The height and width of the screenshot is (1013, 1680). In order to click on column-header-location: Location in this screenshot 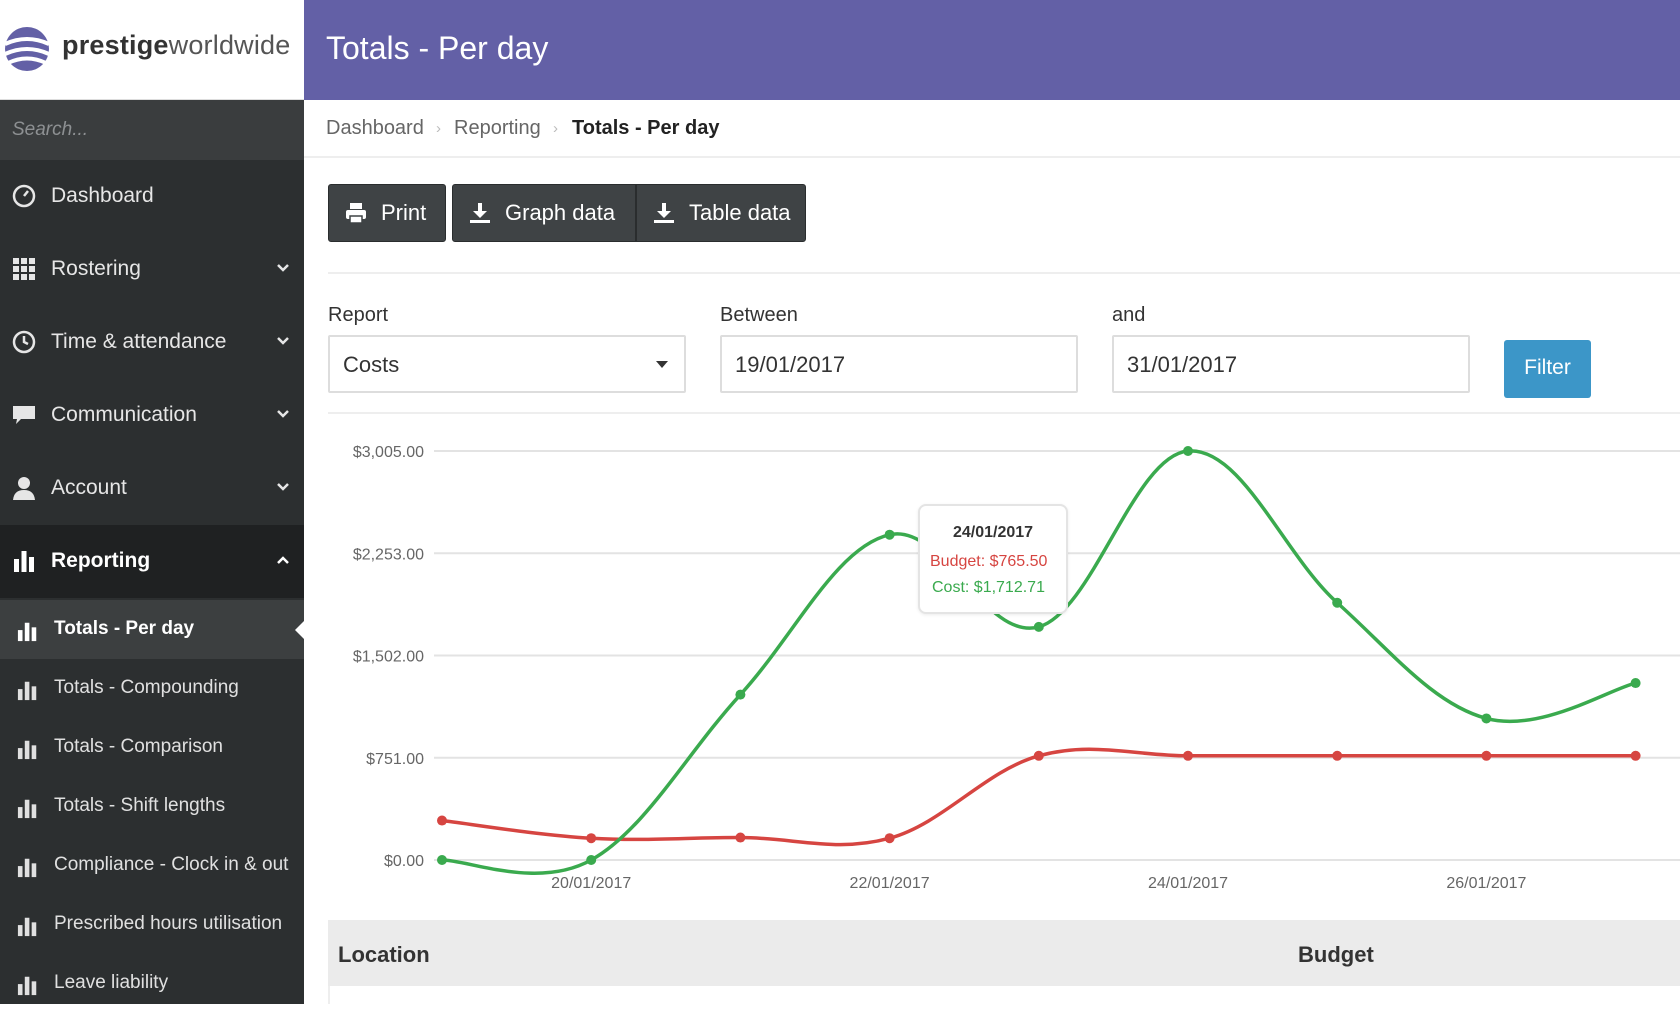, I will do `click(384, 954)`.